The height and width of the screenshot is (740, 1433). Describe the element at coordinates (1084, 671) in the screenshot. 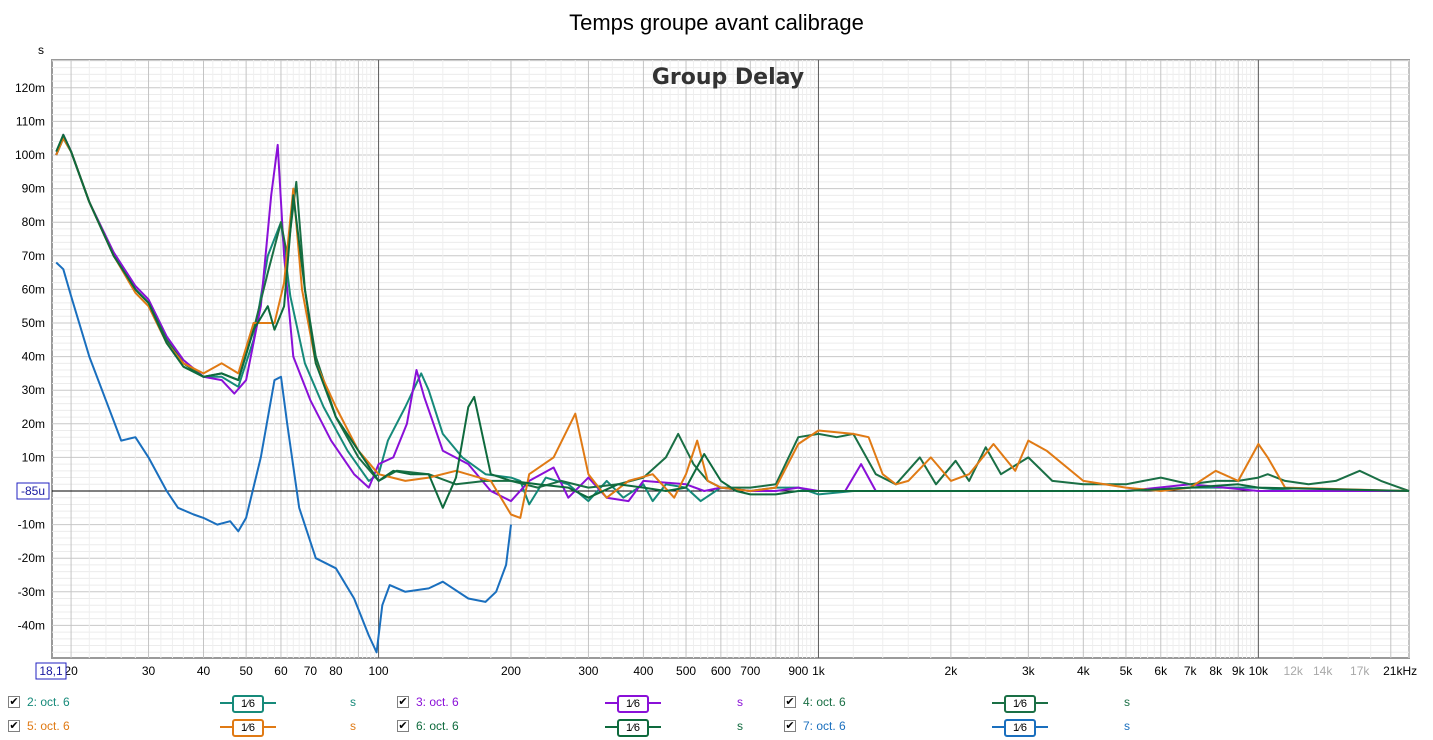

I see `x-tick-label: 4k` at that location.